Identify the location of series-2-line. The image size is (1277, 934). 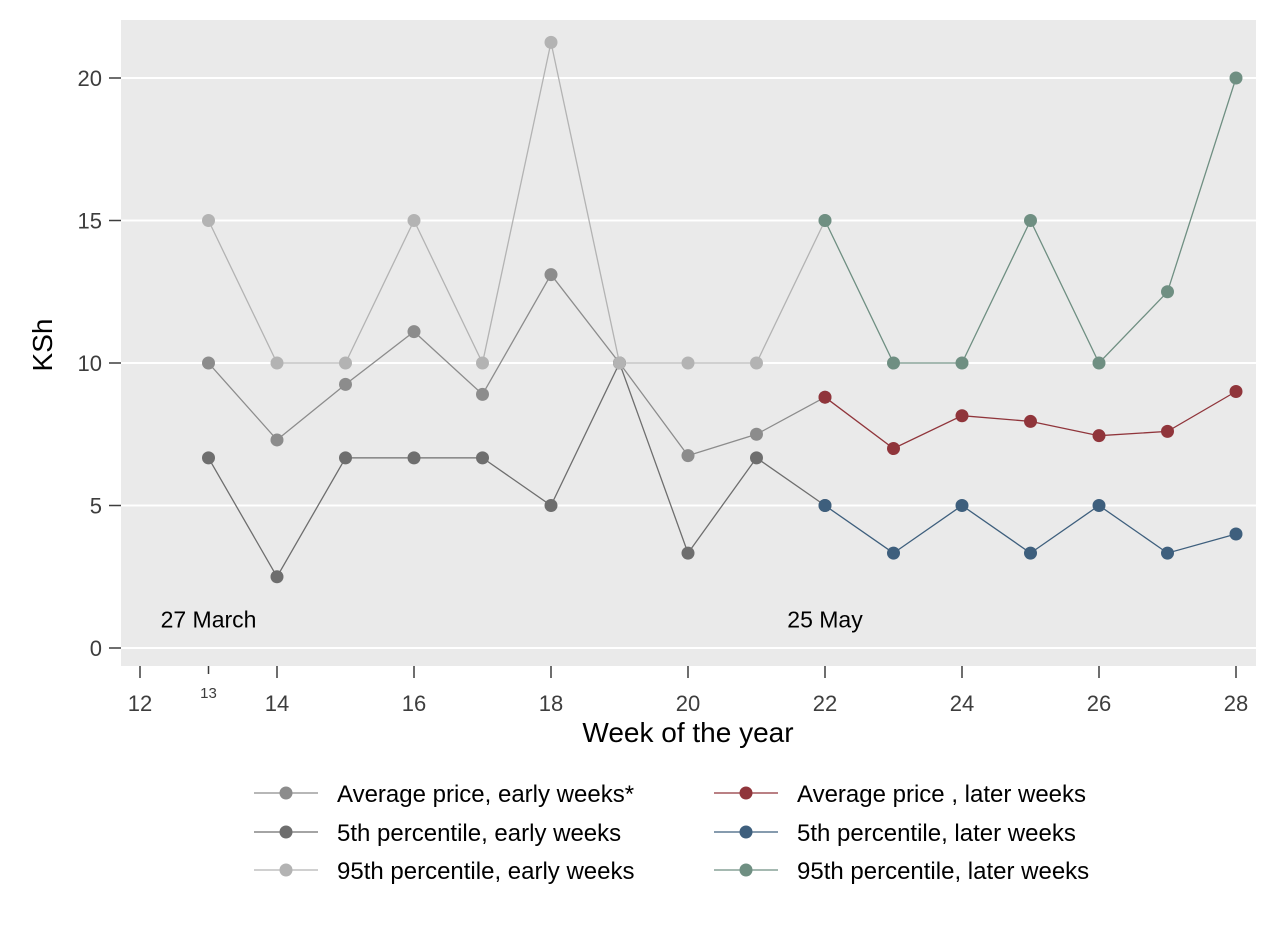
(516, 470).